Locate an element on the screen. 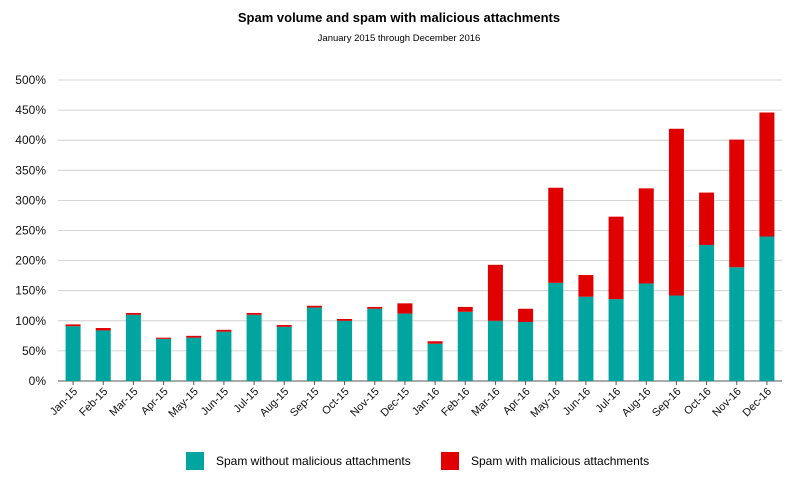 Image resolution: width=798 pixels, height=488 pixels. x-tick-label: Dec-15 is located at coordinates (395, 403).